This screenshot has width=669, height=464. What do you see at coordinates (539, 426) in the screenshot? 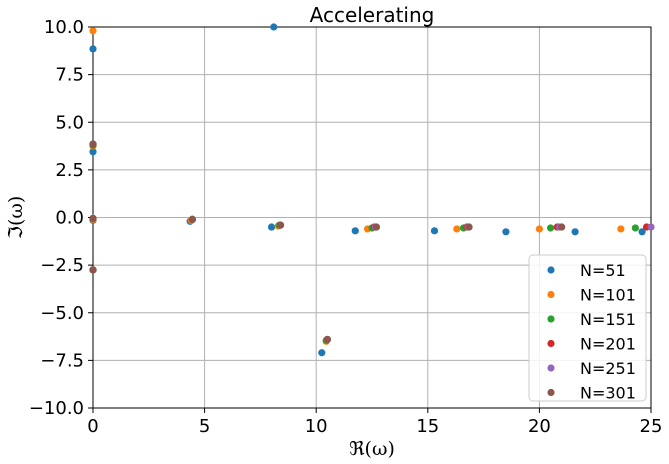
I see `x-tick-label: 20` at bounding box center [539, 426].